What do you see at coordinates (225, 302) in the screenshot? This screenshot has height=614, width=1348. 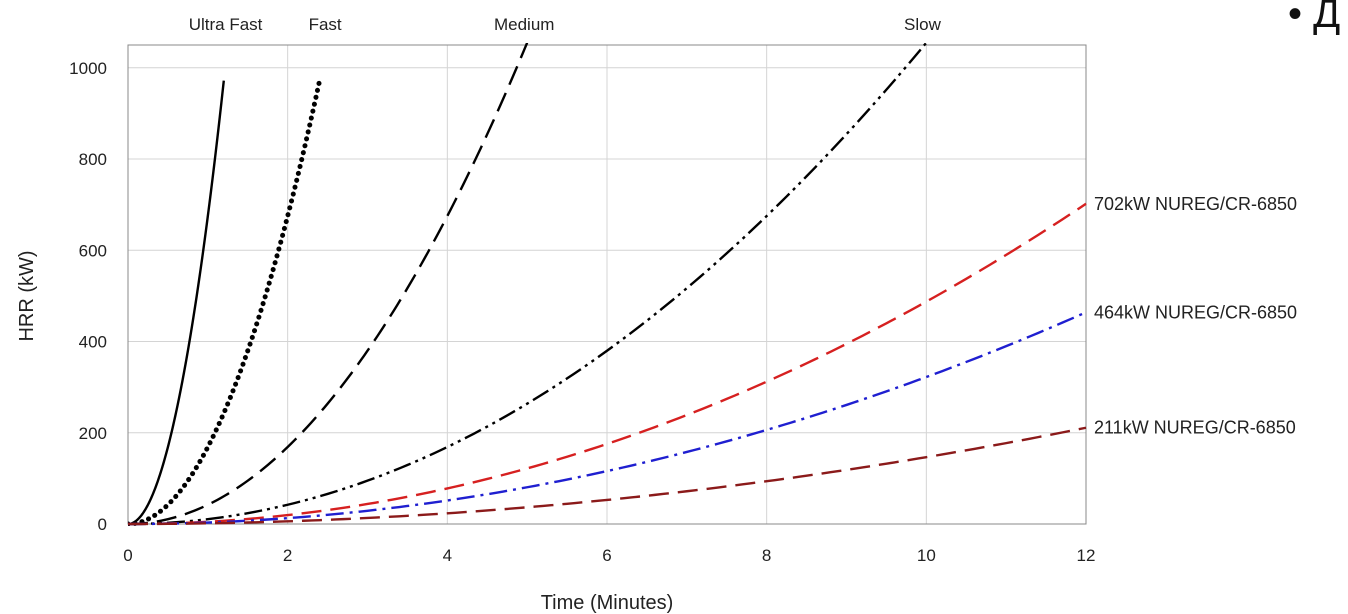 I see `series-fast-line` at bounding box center [225, 302].